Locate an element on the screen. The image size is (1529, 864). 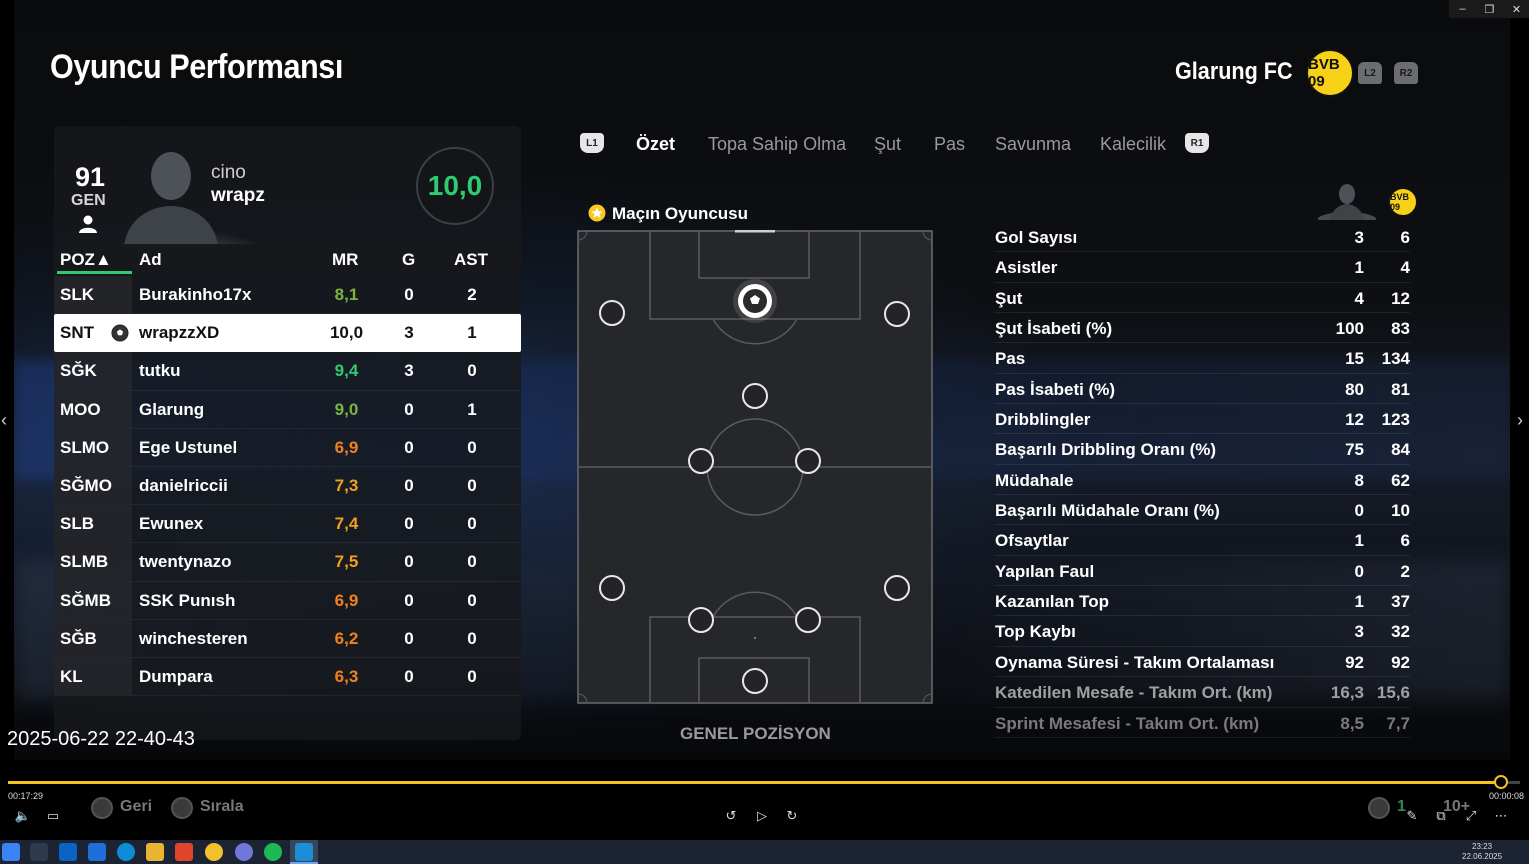
captions-icon: ▭ is located at coordinates (53, 815).